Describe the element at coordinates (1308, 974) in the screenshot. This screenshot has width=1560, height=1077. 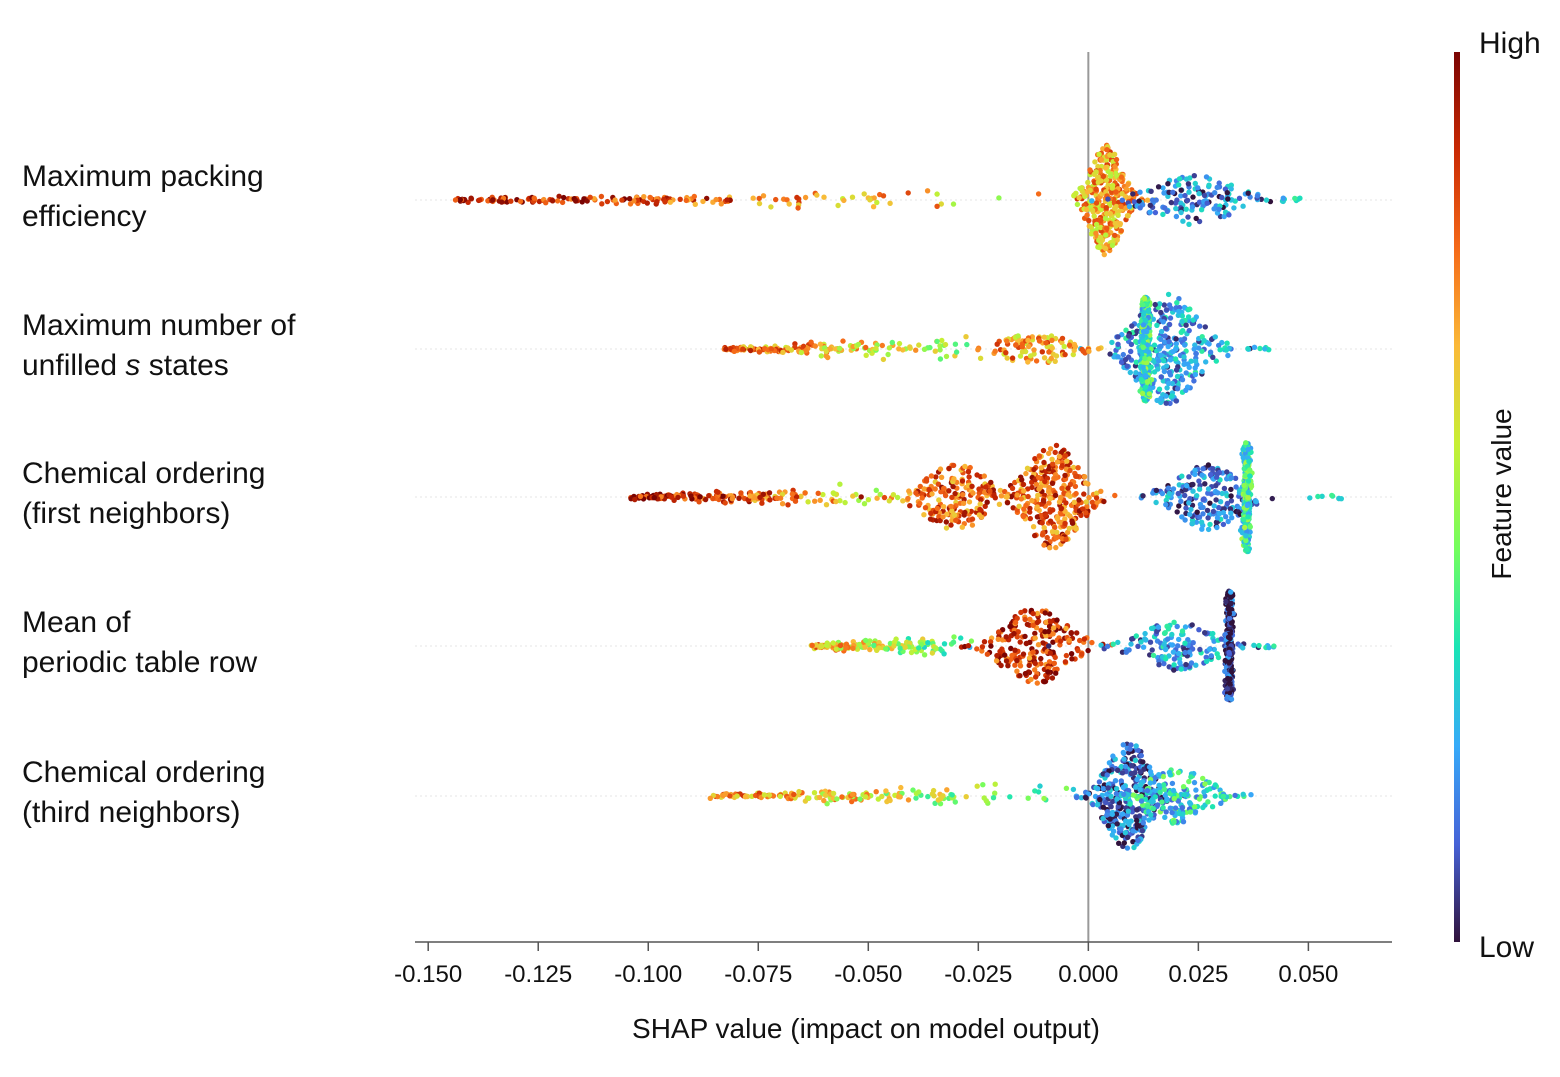
I see `x-tick-label: 0.050` at that location.